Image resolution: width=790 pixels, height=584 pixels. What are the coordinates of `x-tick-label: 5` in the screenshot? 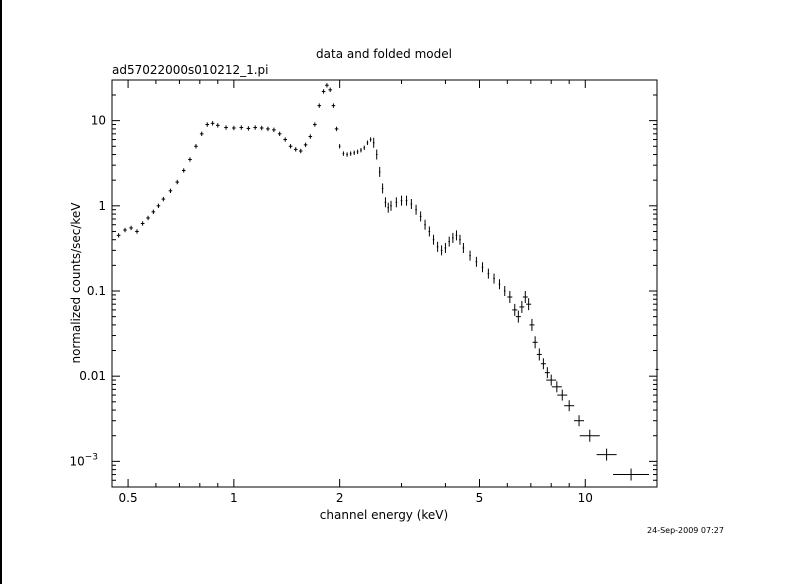 It's located at (480, 498).